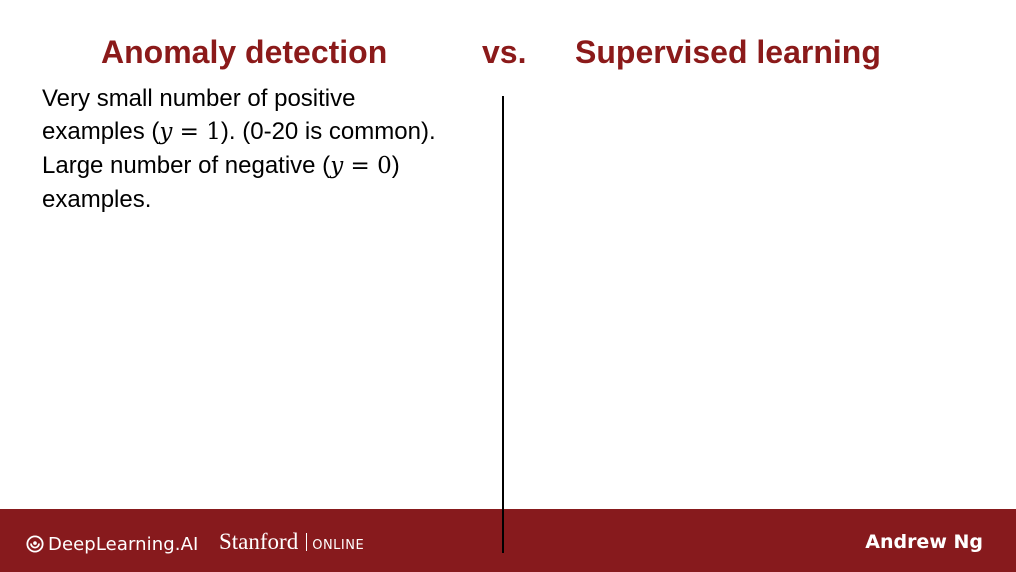 The image size is (1016, 572). Describe the element at coordinates (35, 544) in the screenshot. I see `deeplearning-ai-icon` at that location.